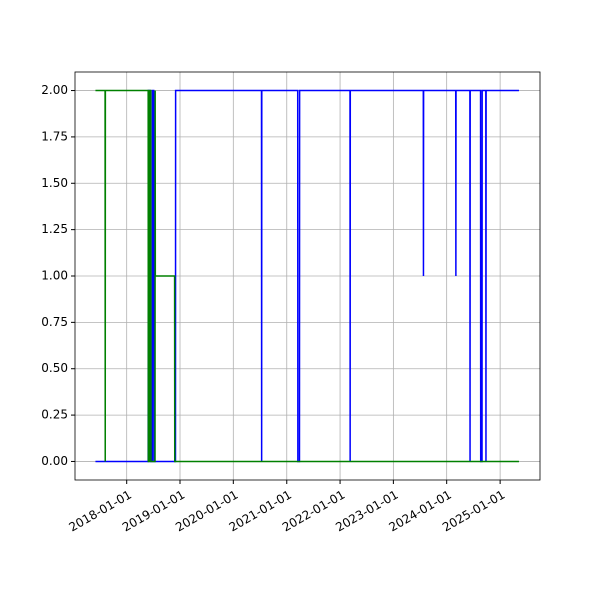  I want to click on y-tick-label: 0.50, so click(54, 368).